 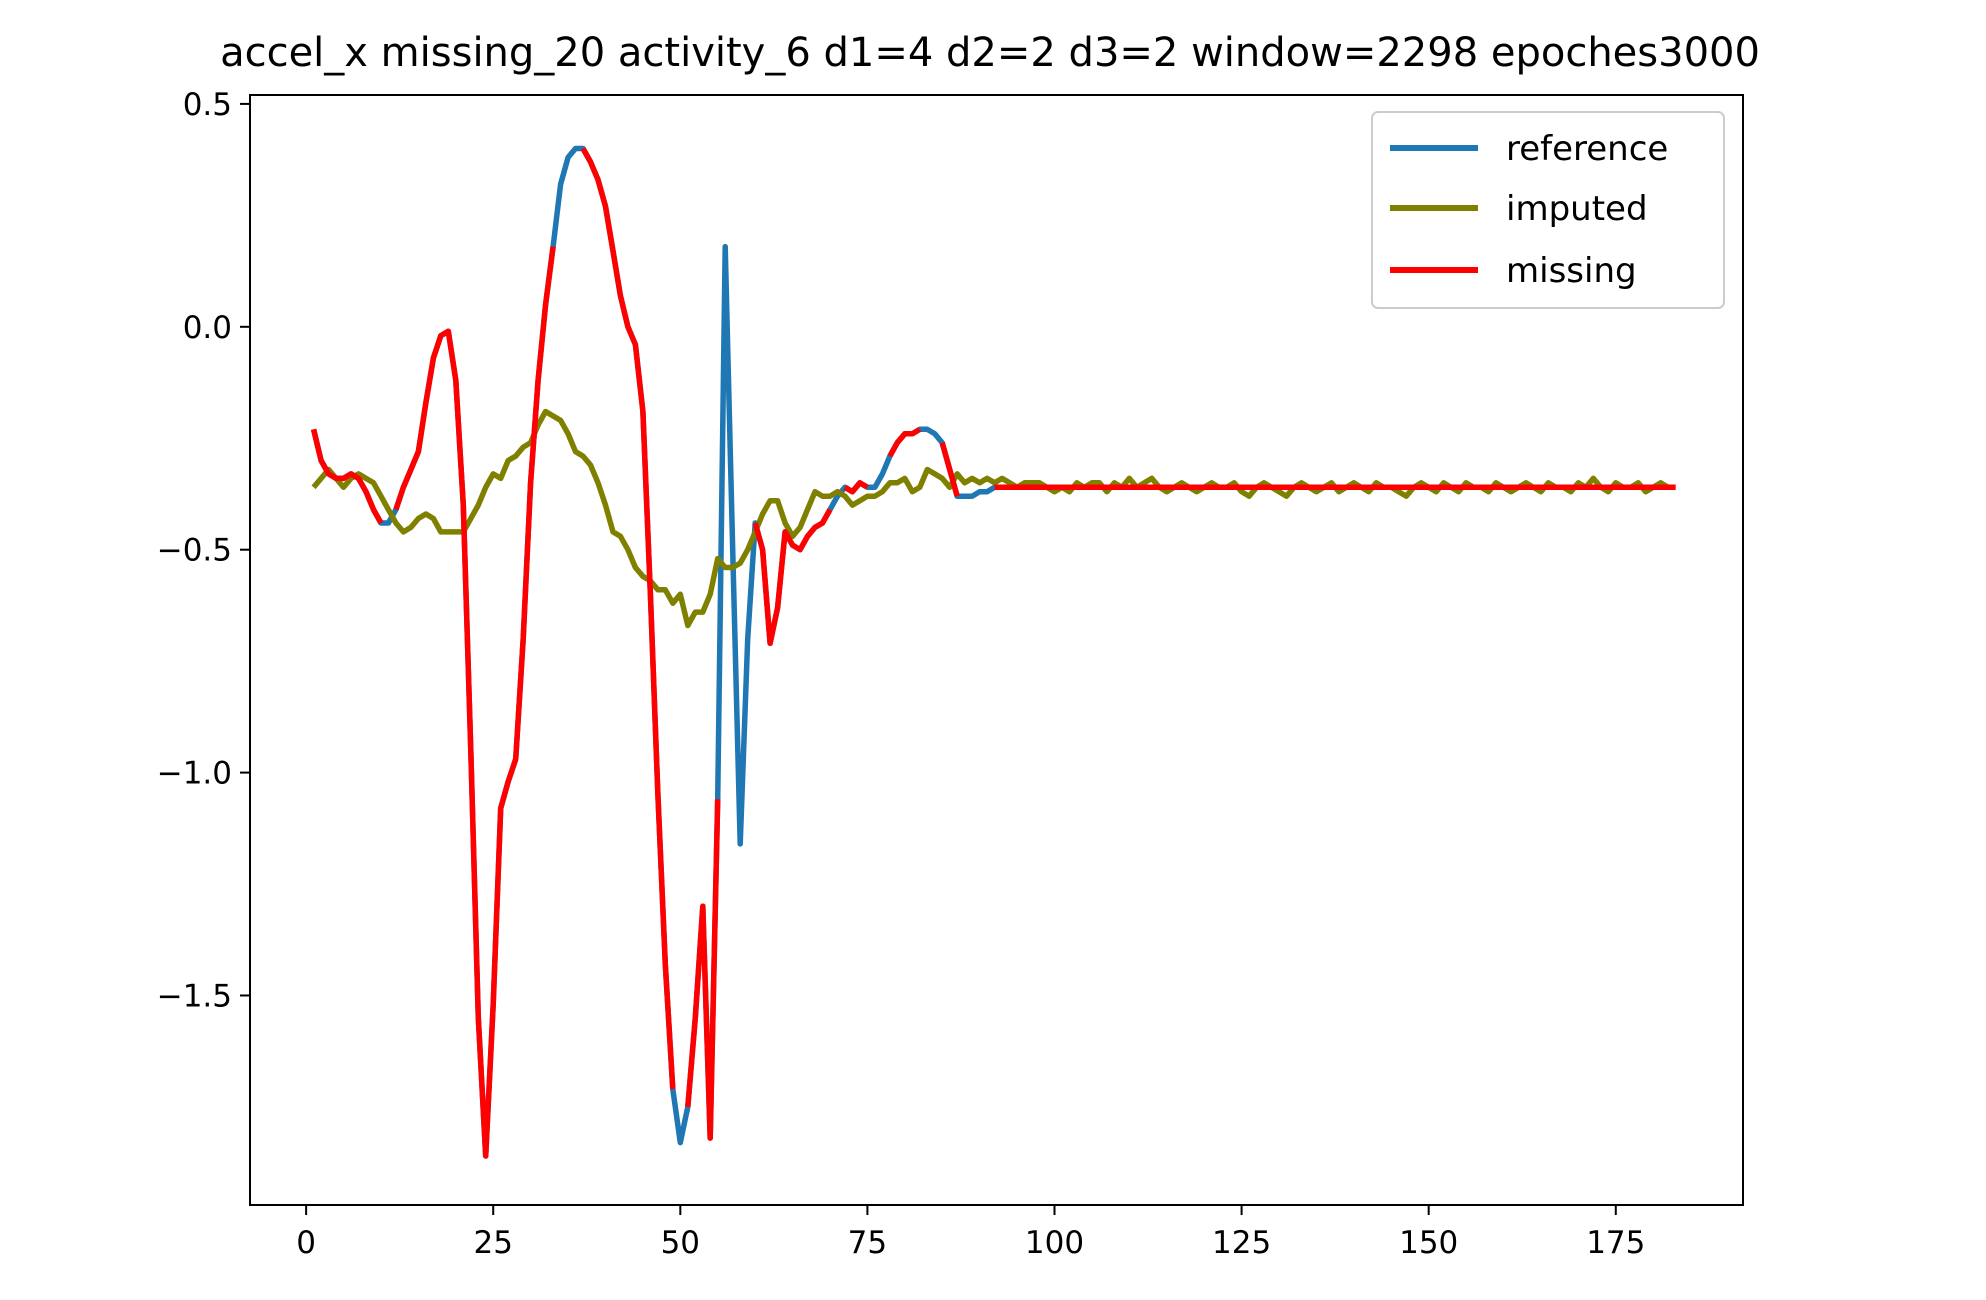 I want to click on y-axis: 0.5 0.0 −0.5 −1.0 −1.5, so click(x=203, y=550).